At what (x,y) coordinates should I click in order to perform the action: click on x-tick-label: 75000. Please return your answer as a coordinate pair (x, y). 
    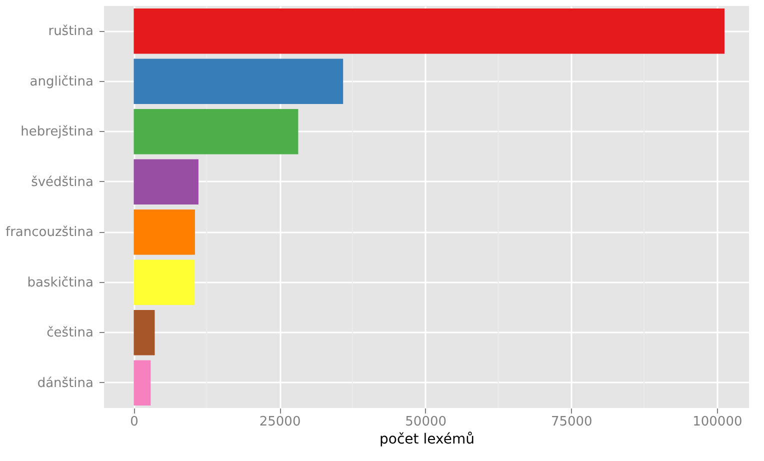
    Looking at the image, I should click on (571, 422).